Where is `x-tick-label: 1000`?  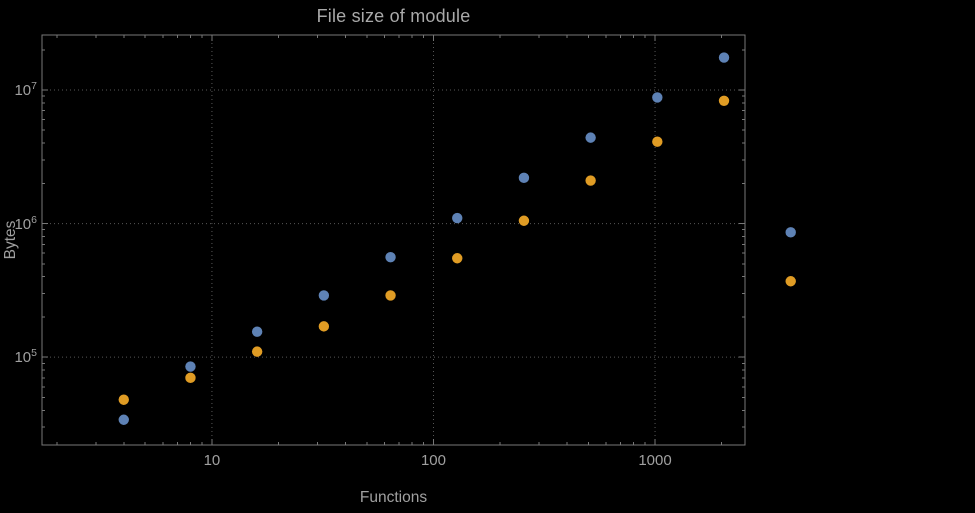 x-tick-label: 1000 is located at coordinates (655, 460).